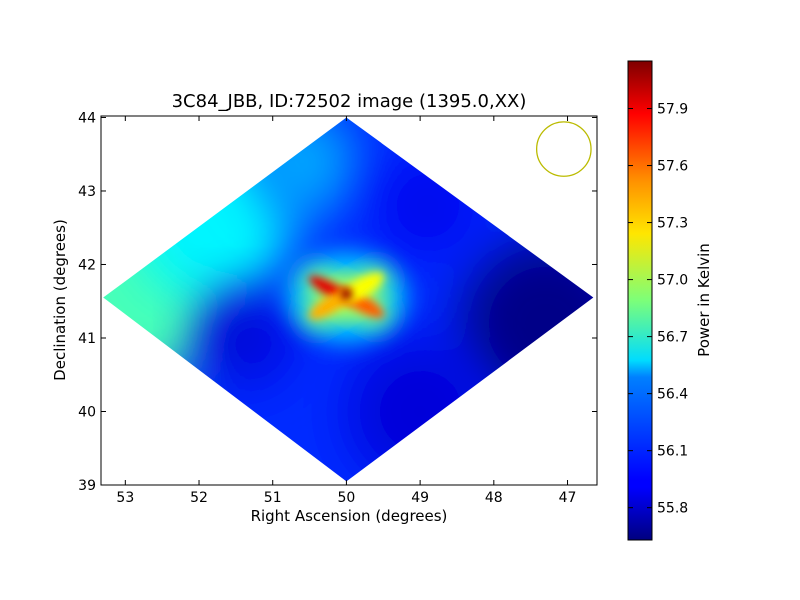 The height and width of the screenshot is (600, 800). Describe the element at coordinates (273, 498) in the screenshot. I see `x-tick-label: 51` at that location.